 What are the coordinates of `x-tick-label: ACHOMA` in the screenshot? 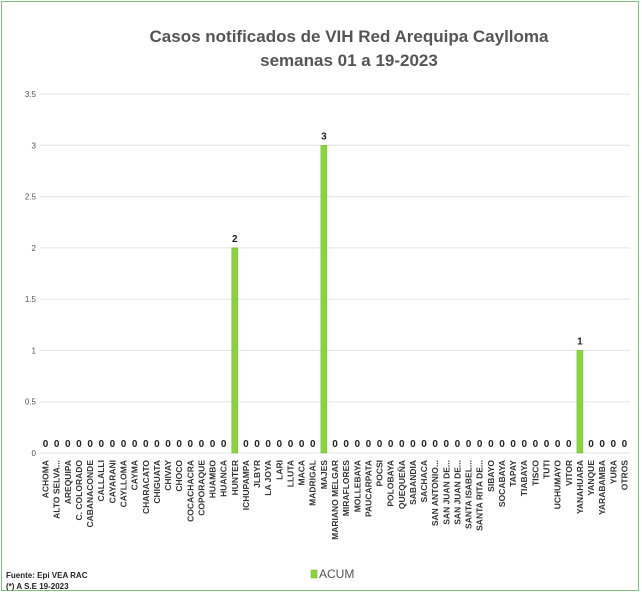 It's located at (46, 479).